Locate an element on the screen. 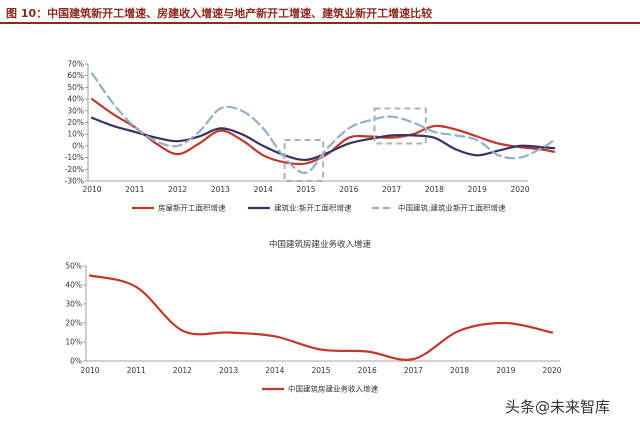  title-rule is located at coordinates (320, 23).